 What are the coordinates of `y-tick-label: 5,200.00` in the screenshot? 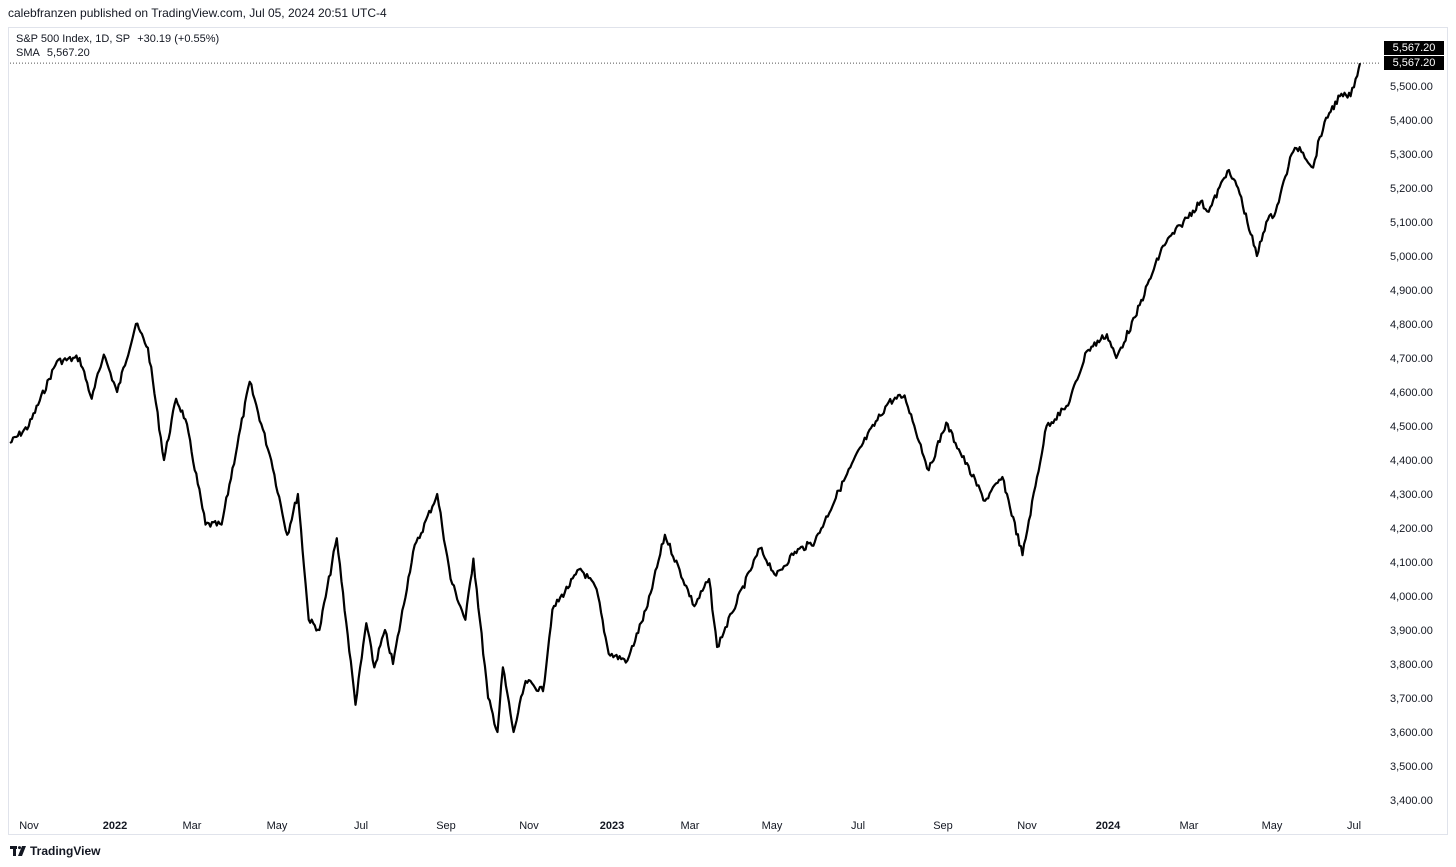 It's located at (1411, 189).